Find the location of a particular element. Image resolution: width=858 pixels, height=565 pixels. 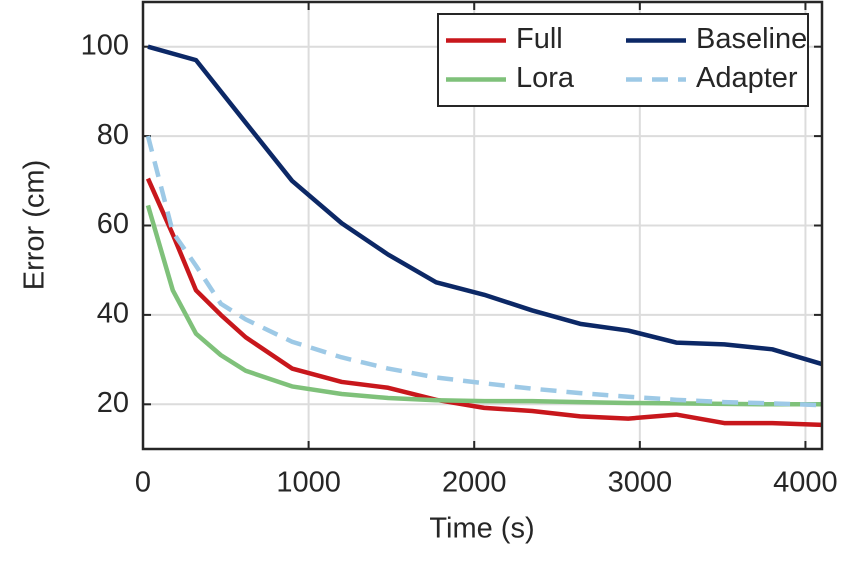

x-tick-label: 3000 is located at coordinates (640, 483).